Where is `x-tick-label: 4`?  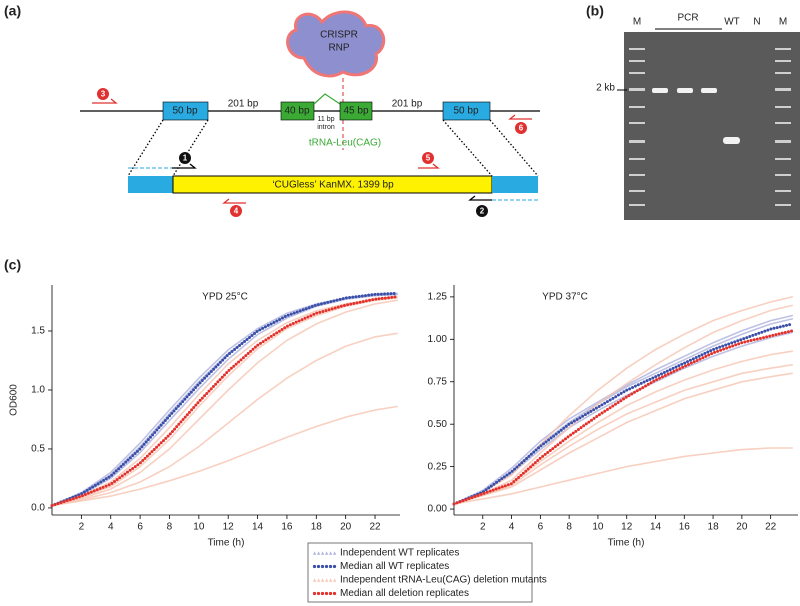
x-tick-label: 4 is located at coordinates (111, 527).